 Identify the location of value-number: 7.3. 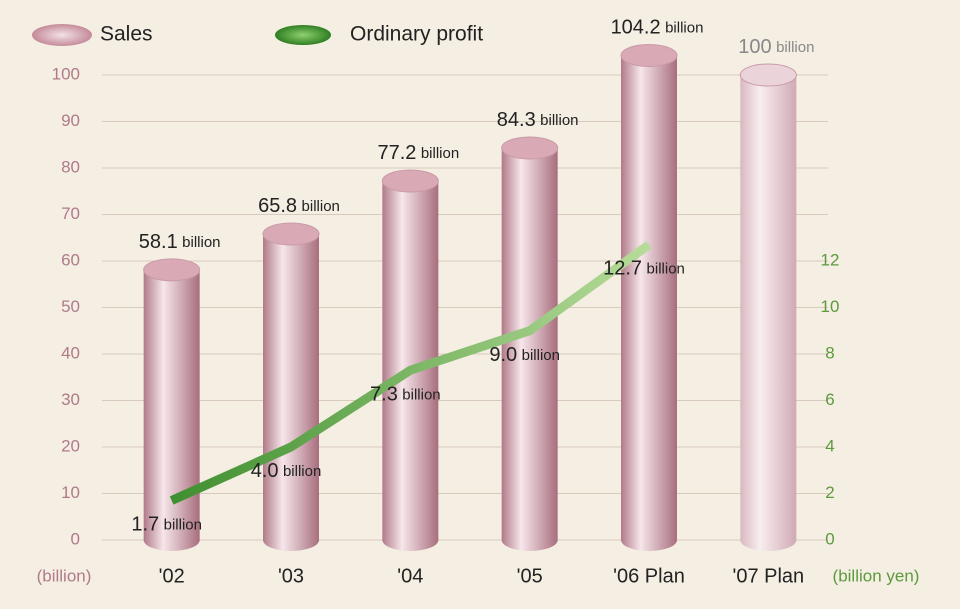
(384, 395).